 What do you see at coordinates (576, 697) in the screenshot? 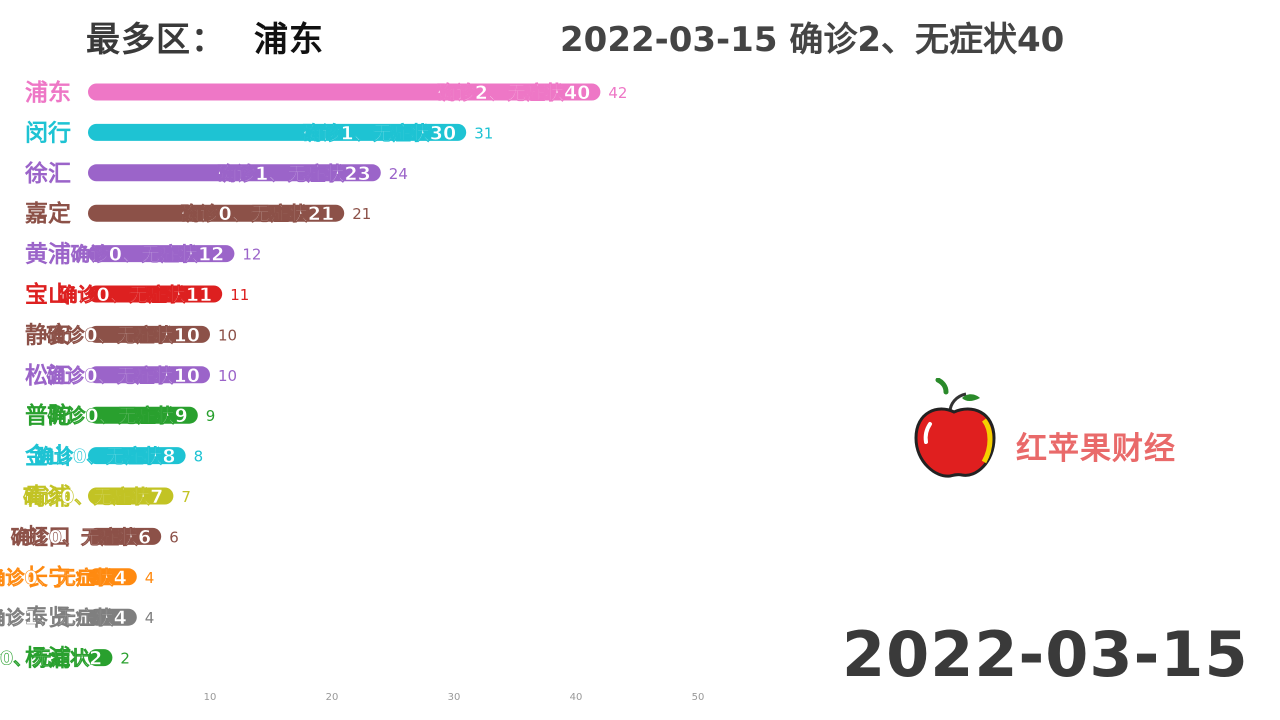
I see `x-tick-label: 40` at bounding box center [576, 697].